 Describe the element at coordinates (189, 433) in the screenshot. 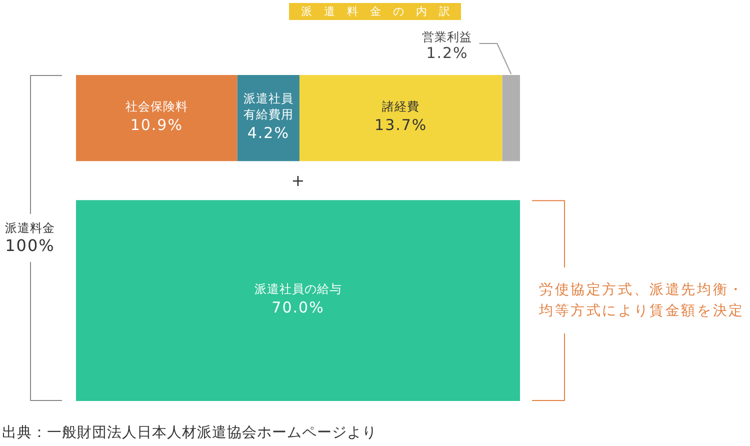

I see `source-note: 出典：一般財団法人日本人材派遣協会ホームページより` at that location.